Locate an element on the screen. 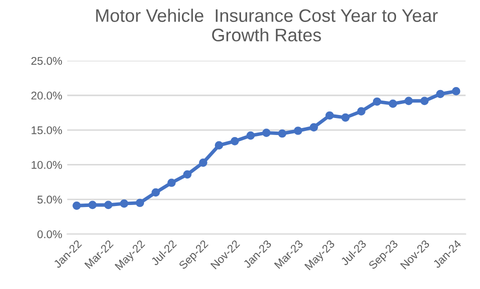 The image size is (480, 289). y-tick-label: 5.0% is located at coordinates (49, 200).